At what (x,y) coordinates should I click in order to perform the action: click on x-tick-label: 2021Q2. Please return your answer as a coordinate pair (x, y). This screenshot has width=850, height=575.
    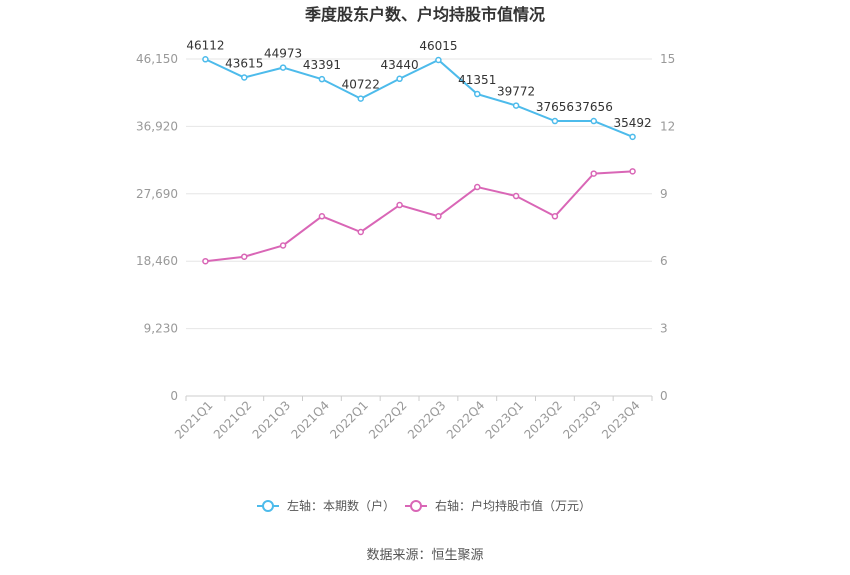
    Looking at the image, I should click on (233, 420).